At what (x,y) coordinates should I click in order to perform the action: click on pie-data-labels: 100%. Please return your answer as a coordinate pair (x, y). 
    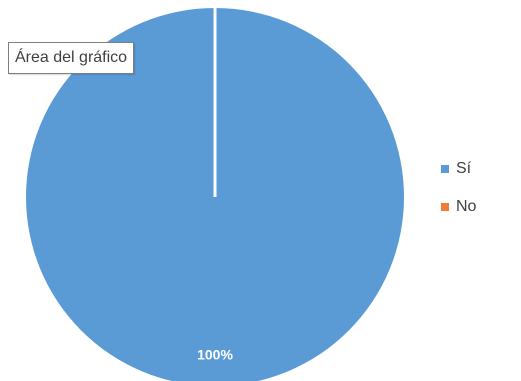
    Looking at the image, I should click on (215, 355).